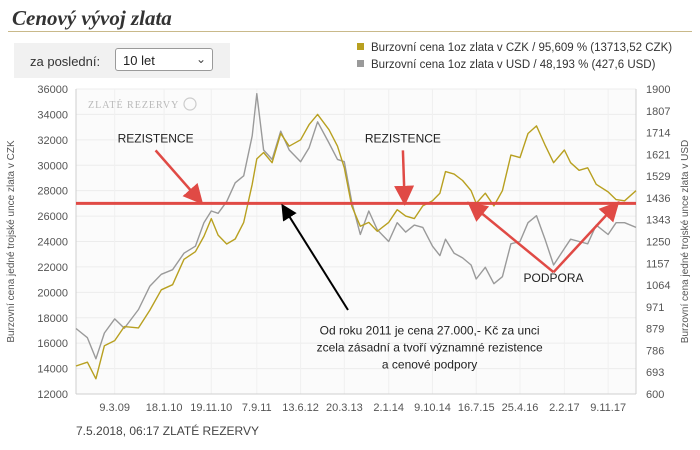 Image resolution: width=700 pixels, height=450 pixels. I want to click on y-left-tick-label: 22000, so click(52, 268).